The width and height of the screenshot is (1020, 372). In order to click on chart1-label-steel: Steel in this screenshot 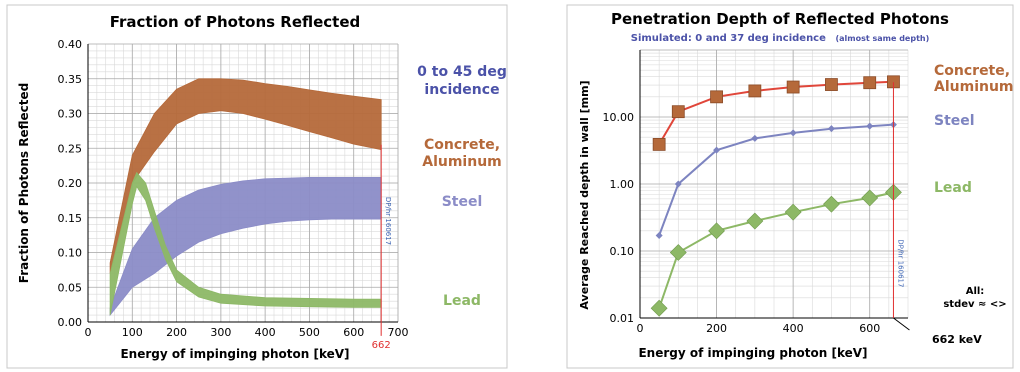, I will do `click(462, 202)`.